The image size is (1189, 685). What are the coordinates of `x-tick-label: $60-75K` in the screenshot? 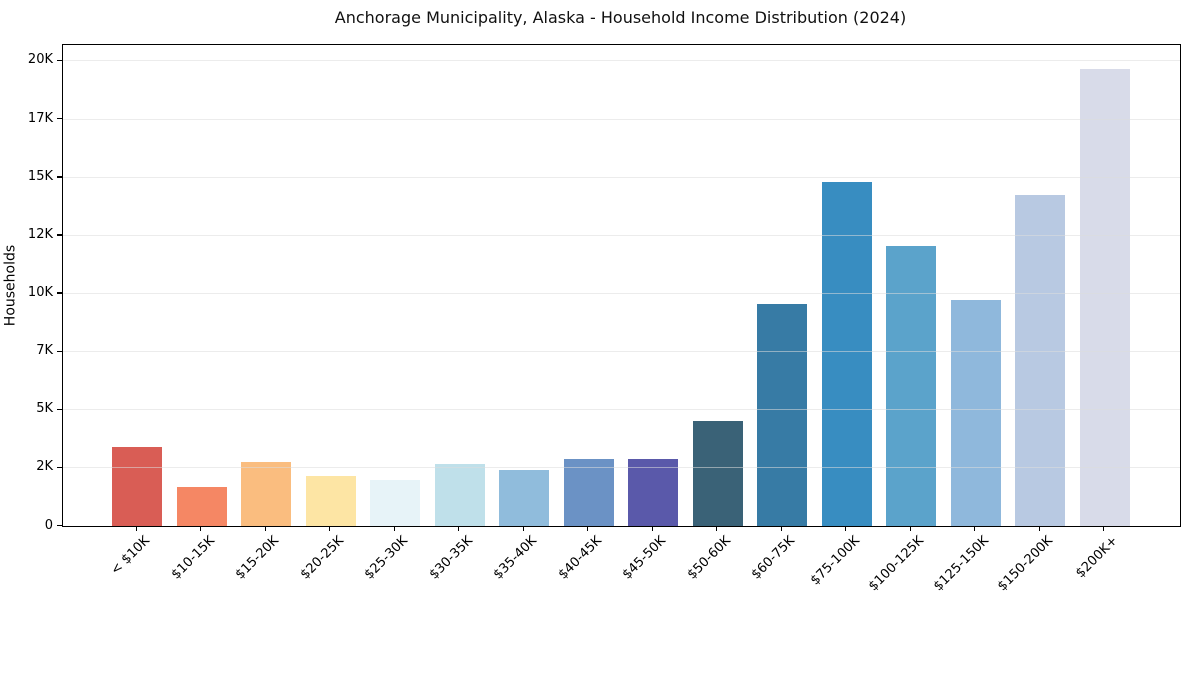 It's located at (773, 558).